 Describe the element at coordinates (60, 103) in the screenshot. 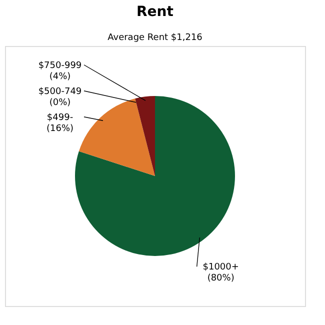

I see `text: (0%)` at that location.